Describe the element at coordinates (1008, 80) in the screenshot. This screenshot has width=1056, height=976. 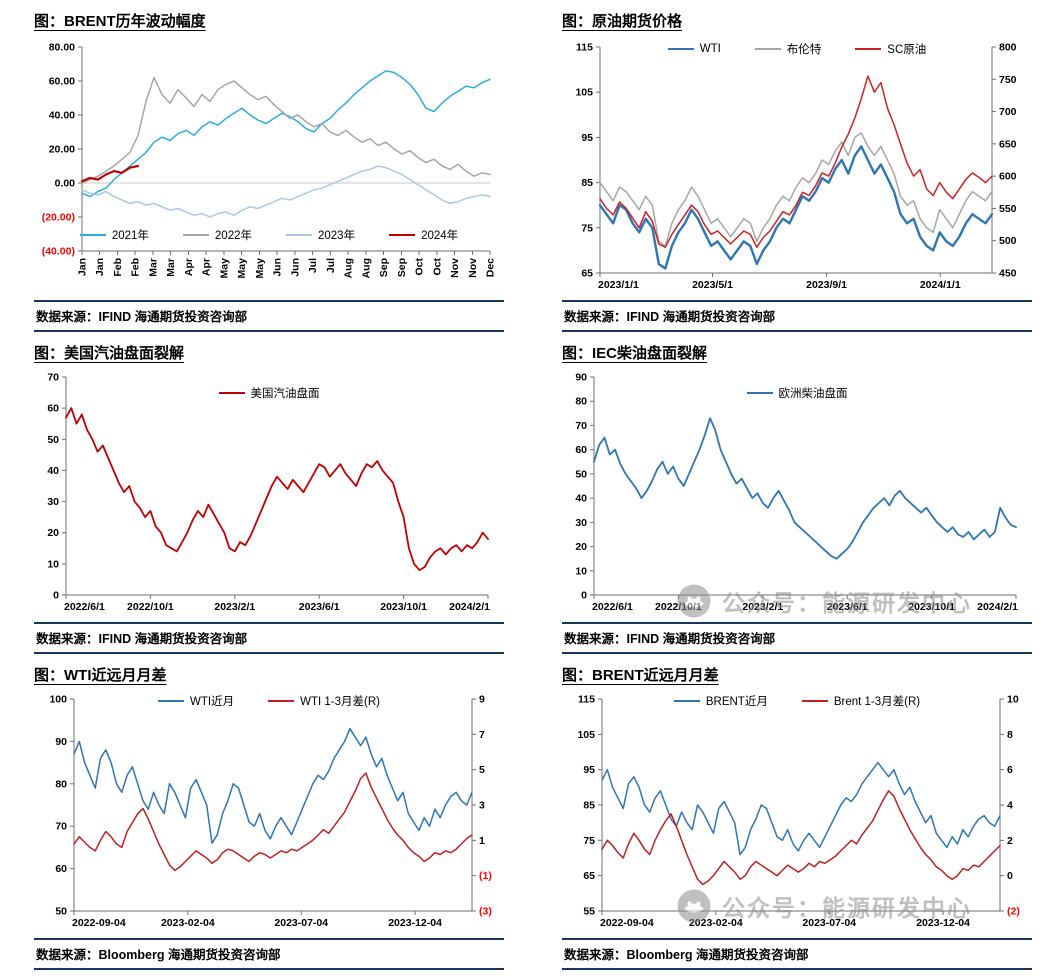
I see `svg-text: 750` at that location.